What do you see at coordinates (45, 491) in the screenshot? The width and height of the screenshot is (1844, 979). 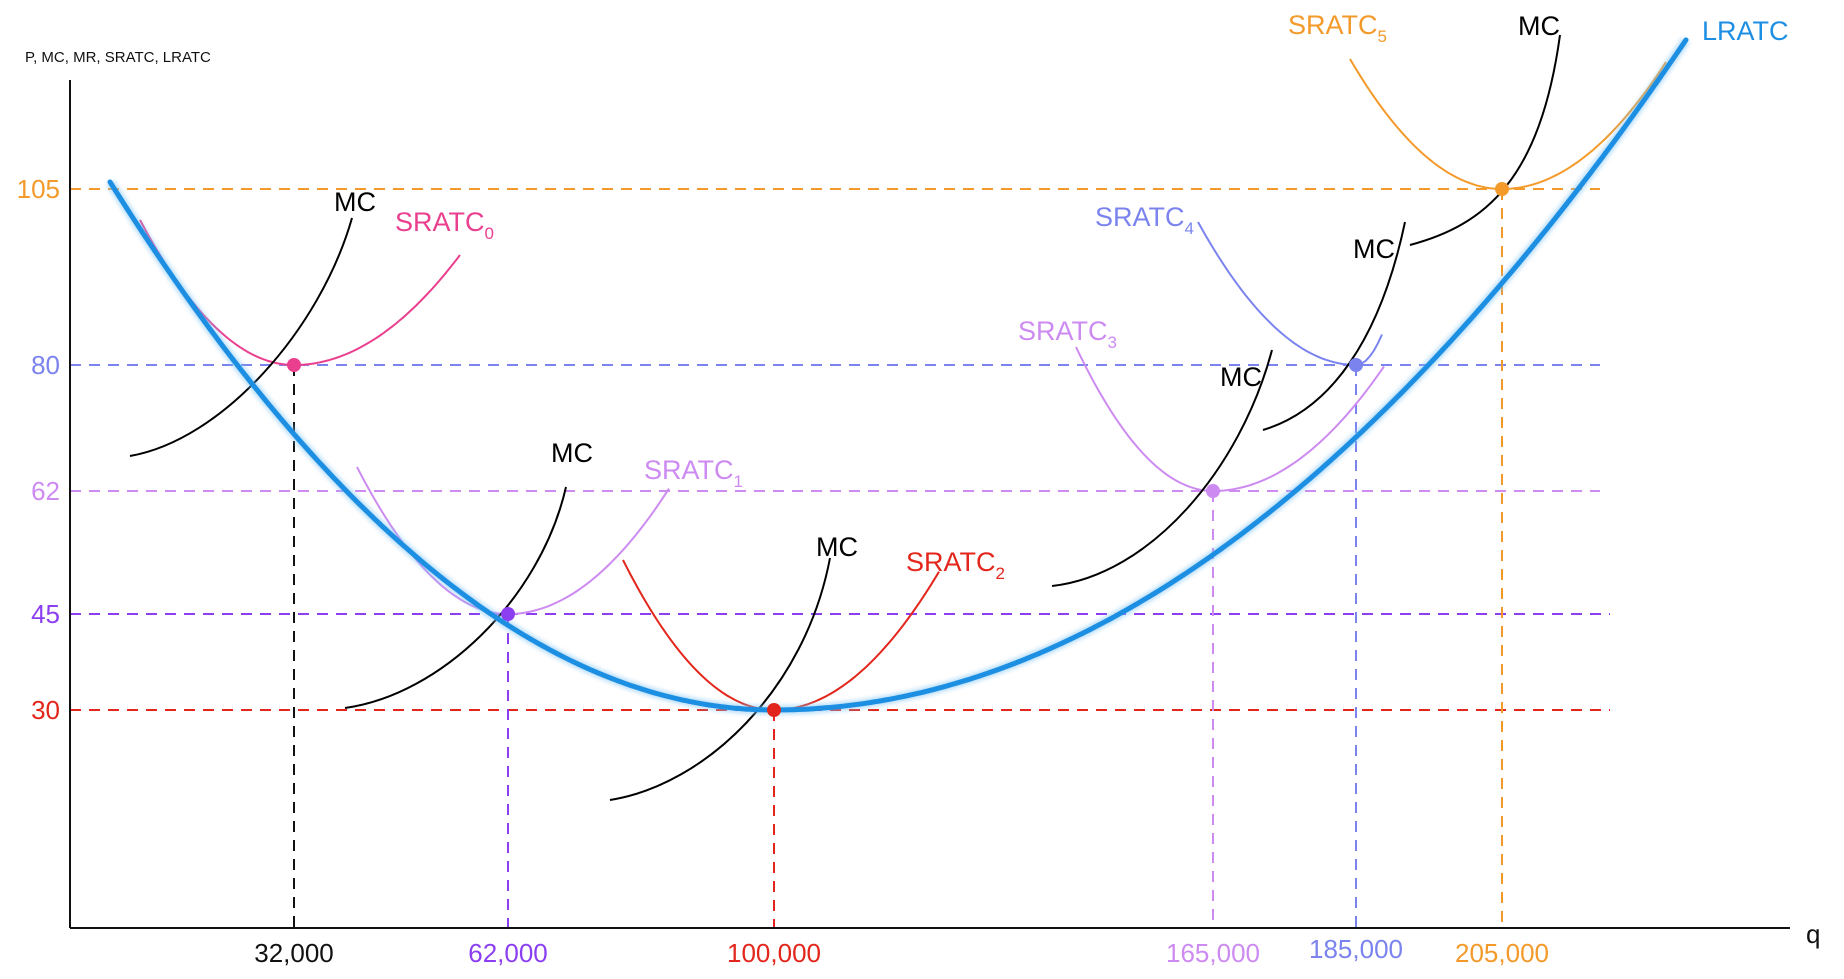 I see `y-tick-label-62: 62` at bounding box center [45, 491].